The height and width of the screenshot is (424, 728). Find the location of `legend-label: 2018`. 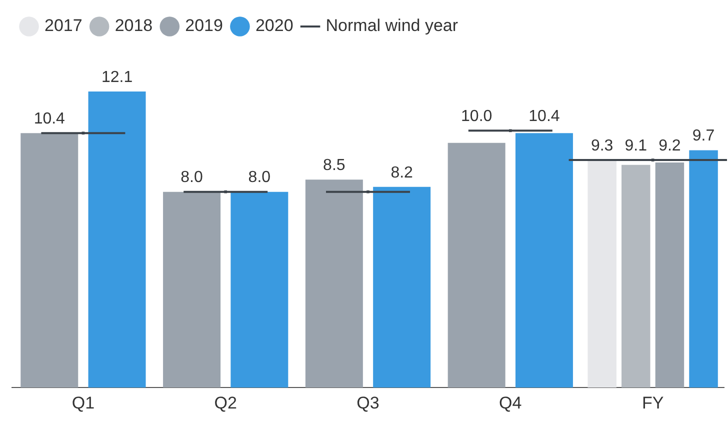

legend-label: 2018 is located at coordinates (133, 26).